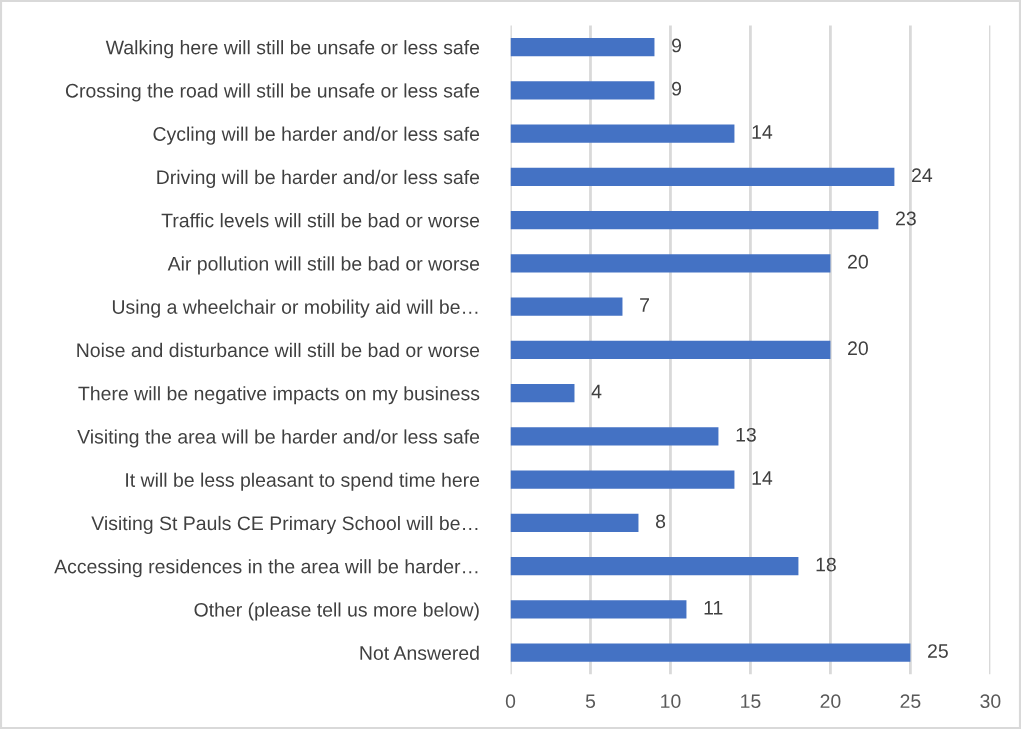 This screenshot has width=1021, height=729. I want to click on y-tick-label: Noise and disturbance will still be bad or worse, so click(278, 350).